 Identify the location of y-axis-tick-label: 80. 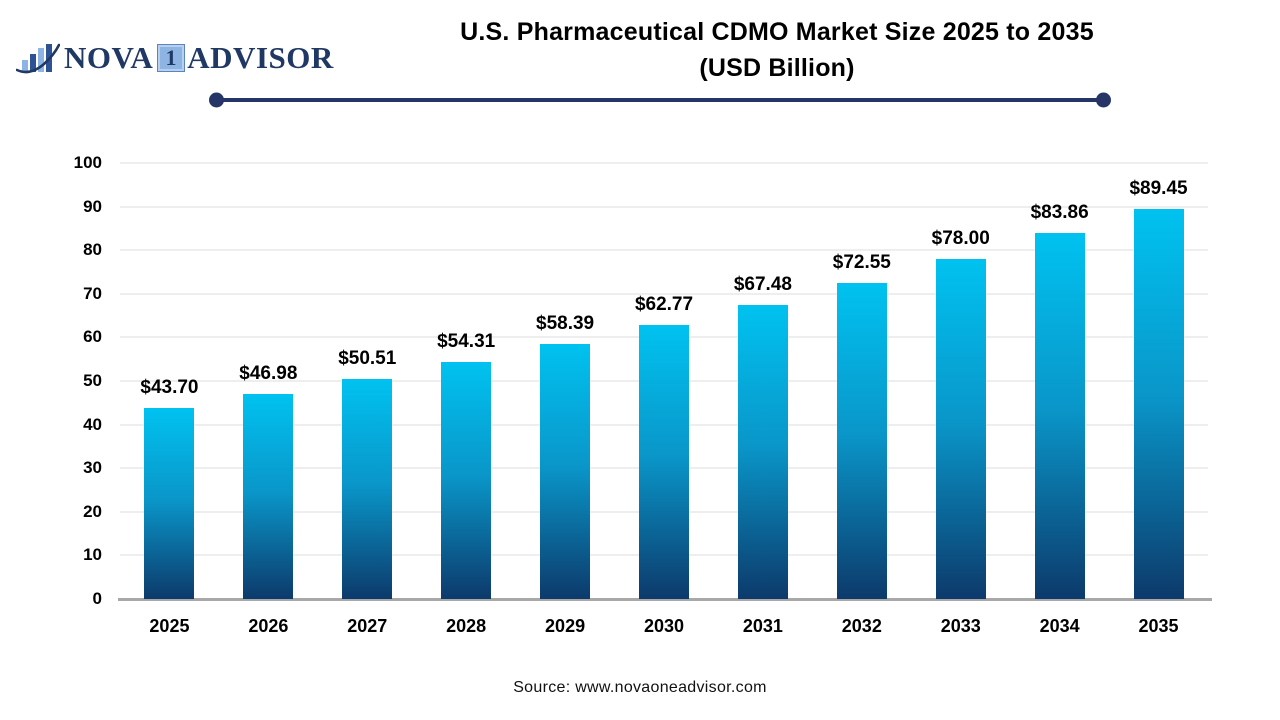
(92, 250).